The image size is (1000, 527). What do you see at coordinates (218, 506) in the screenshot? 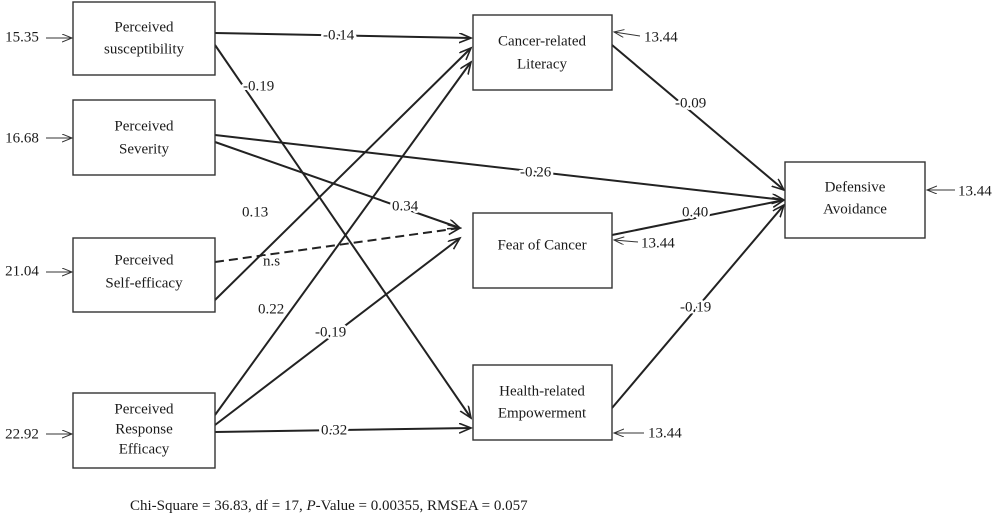
I see `fit-text: Chi-Square = 36.83, df = 17,` at bounding box center [218, 506].